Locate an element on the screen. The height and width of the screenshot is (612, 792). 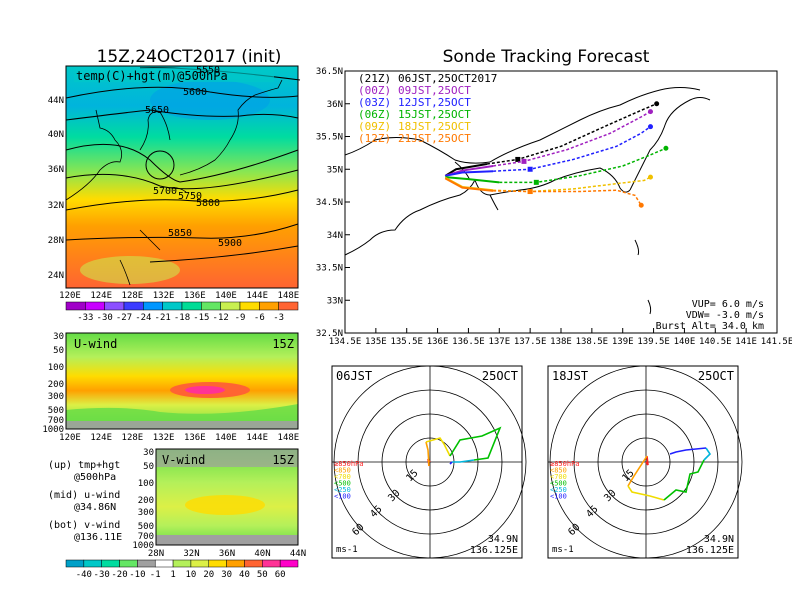
launch-code: (21Z) is located at coordinates (374, 78).